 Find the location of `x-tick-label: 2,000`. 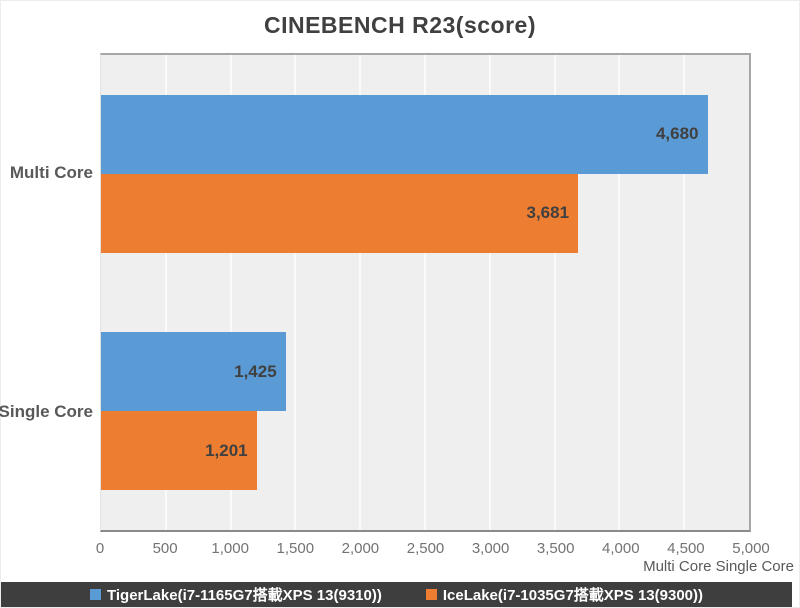

x-tick-label: 2,000 is located at coordinates (360, 548).